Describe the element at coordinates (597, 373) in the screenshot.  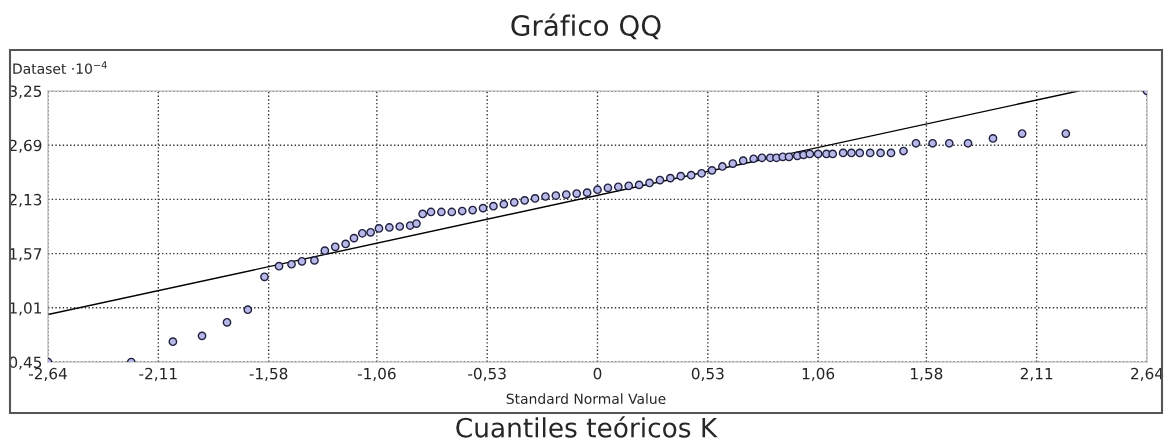
I see `x-tick-label: 0` at that location.